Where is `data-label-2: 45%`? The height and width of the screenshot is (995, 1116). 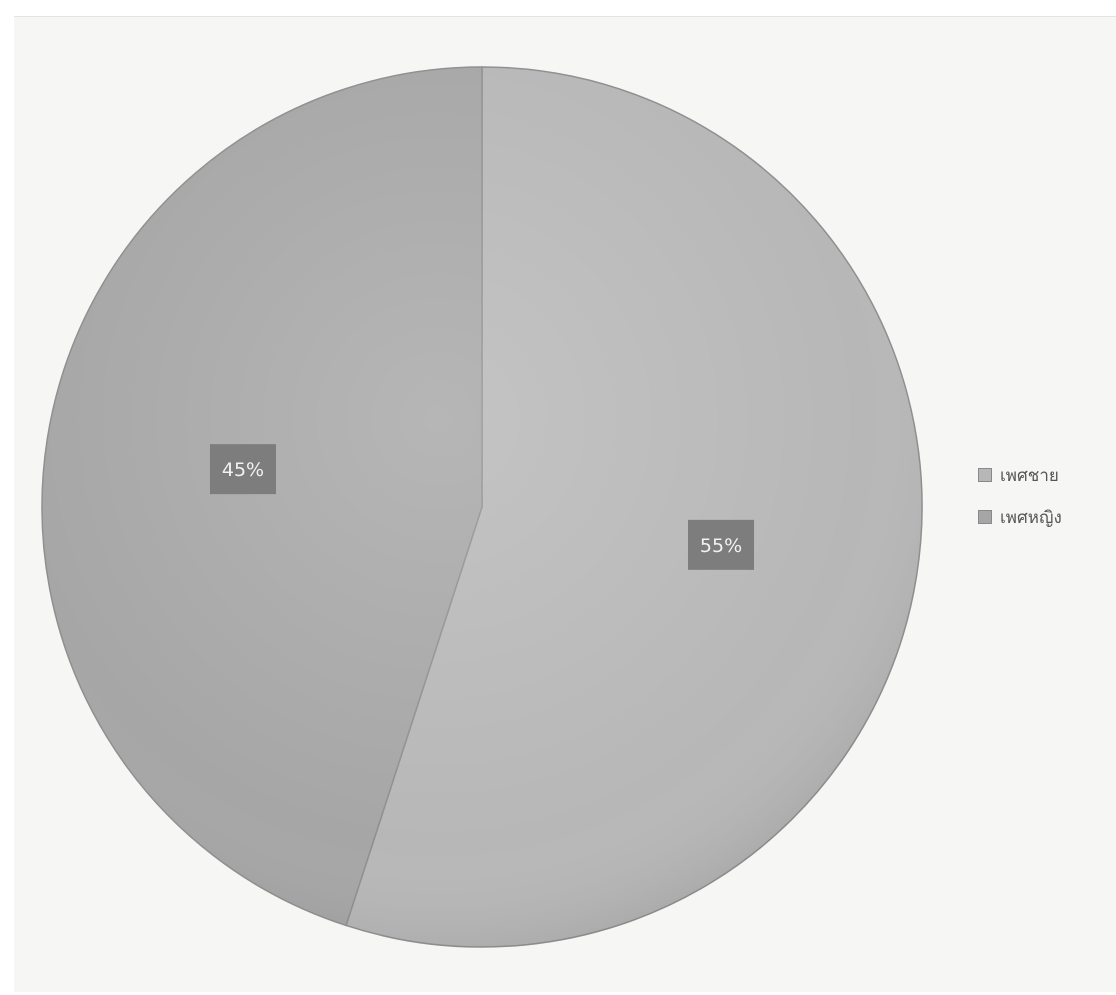 data-label-2: 45% is located at coordinates (242, 469).